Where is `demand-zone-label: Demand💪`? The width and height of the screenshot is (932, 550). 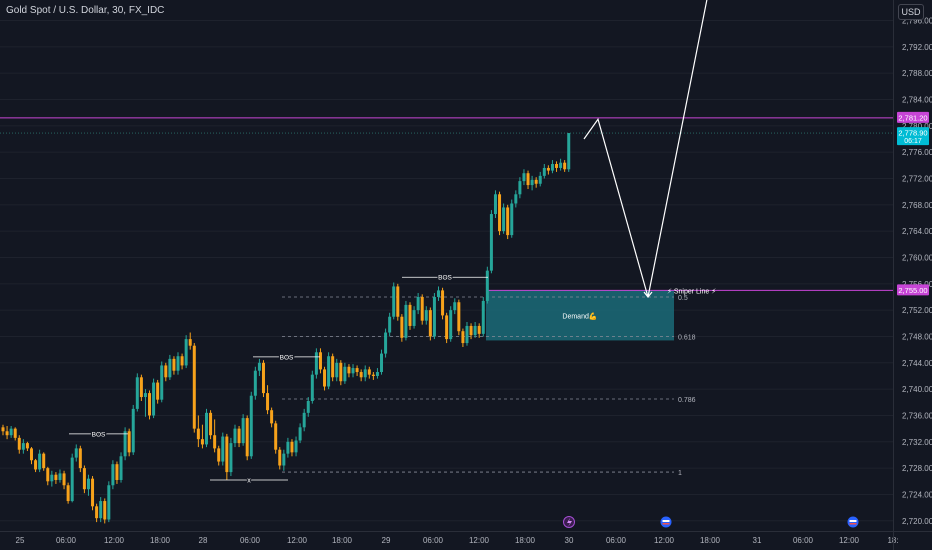 demand-zone-label: Demand💪 is located at coordinates (579, 315).